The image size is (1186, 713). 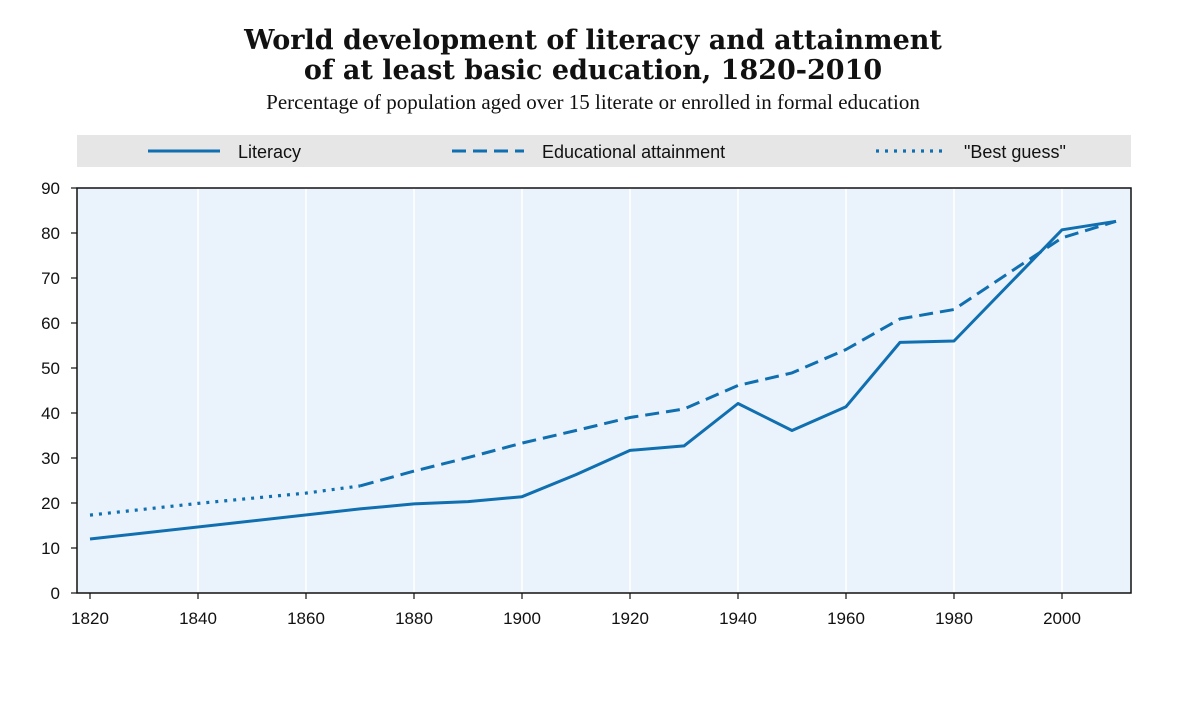 I want to click on legend-item-educational-attainment: Educational attainment, so click(x=588, y=152).